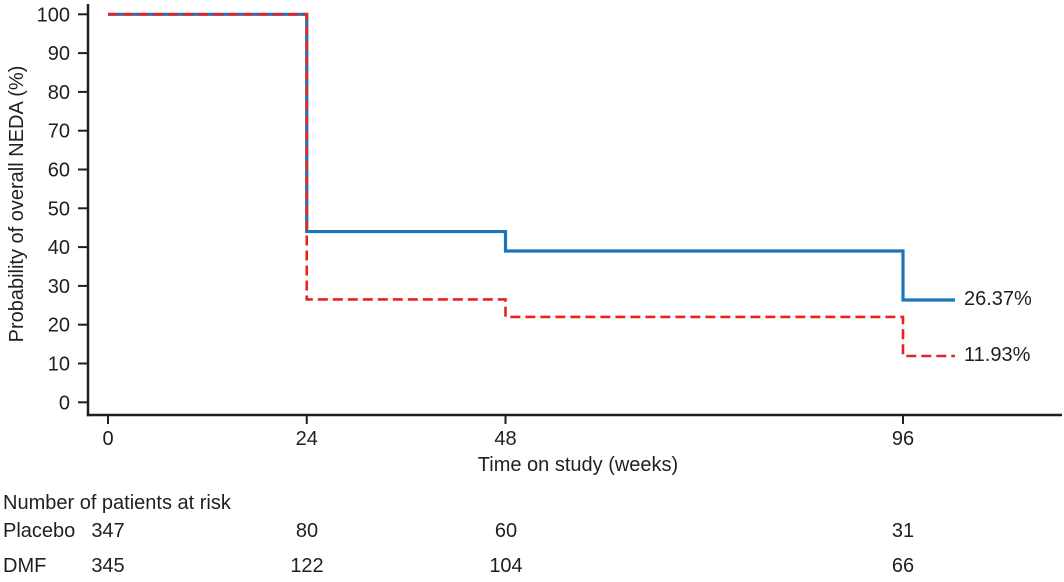 Image resolution: width=1064 pixels, height=582 pixels. I want to click on x-tick-label: 0, so click(107, 439).